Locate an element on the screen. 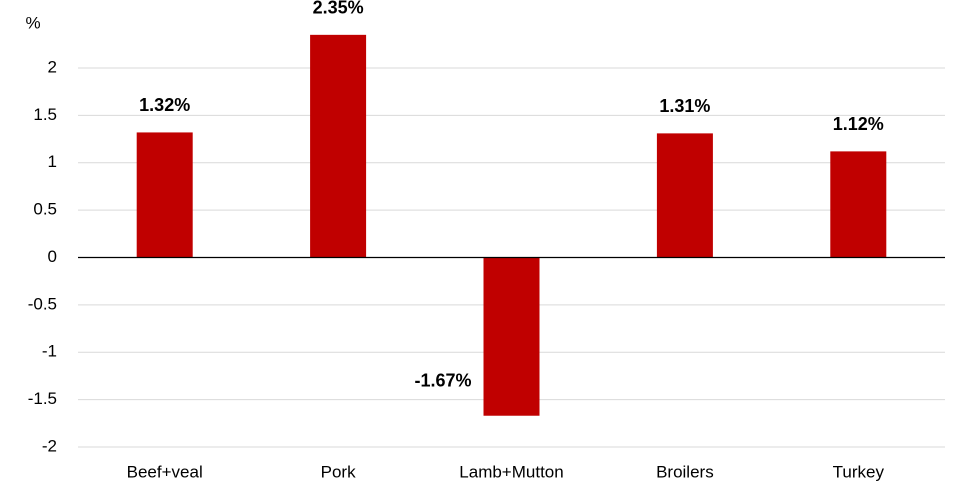 The image size is (965, 485). y-tick-label: -2 is located at coordinates (49, 445).